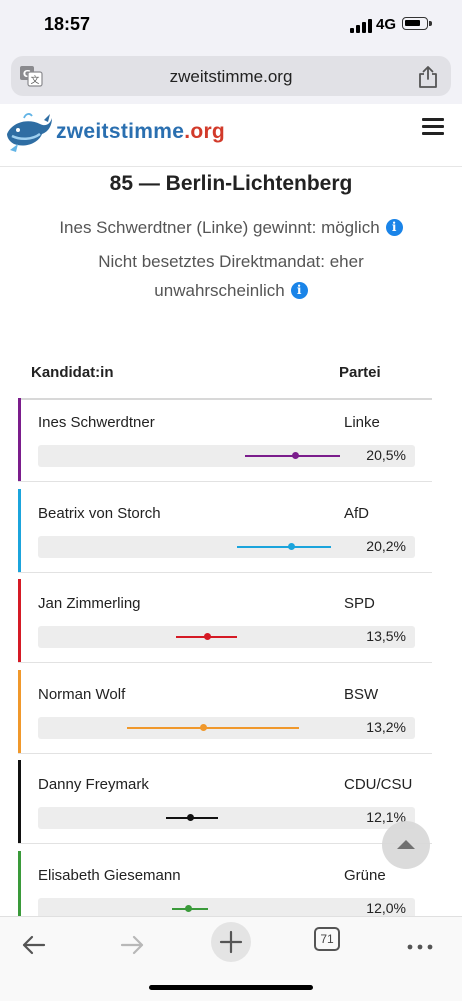  Describe the element at coordinates (226, 908) in the screenshot. I see `vote-share-track: 12,0%` at that location.